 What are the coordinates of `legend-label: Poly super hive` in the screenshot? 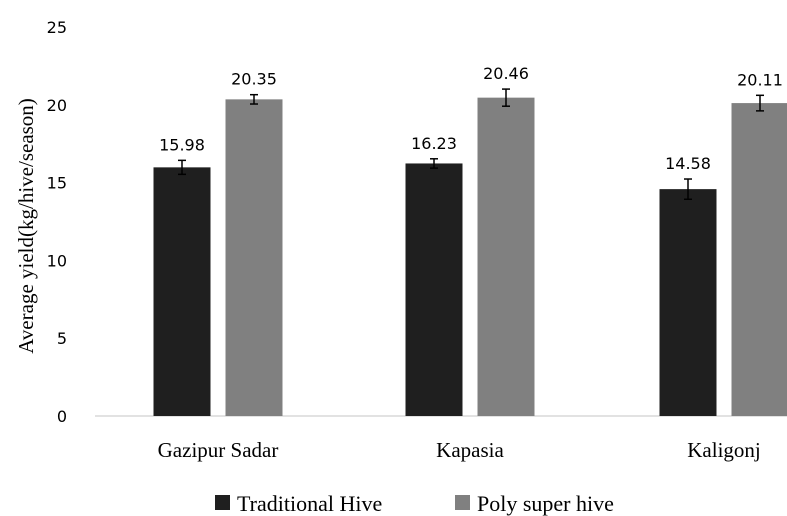 It's located at (545, 503).